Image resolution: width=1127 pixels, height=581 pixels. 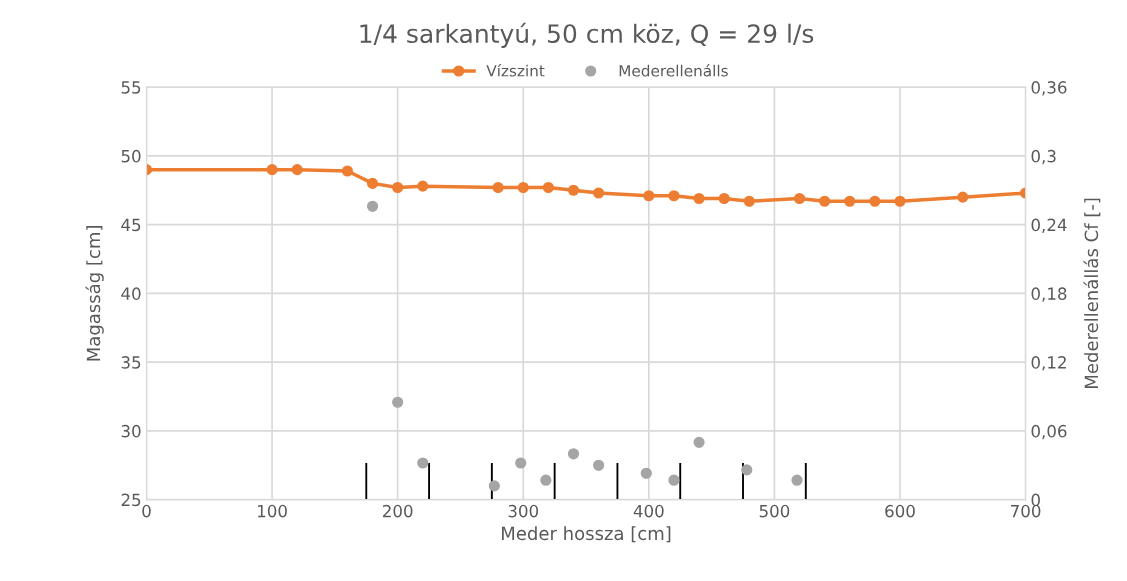 What do you see at coordinates (131, 362) in the screenshot?
I see `y-tick-label: 35` at bounding box center [131, 362].